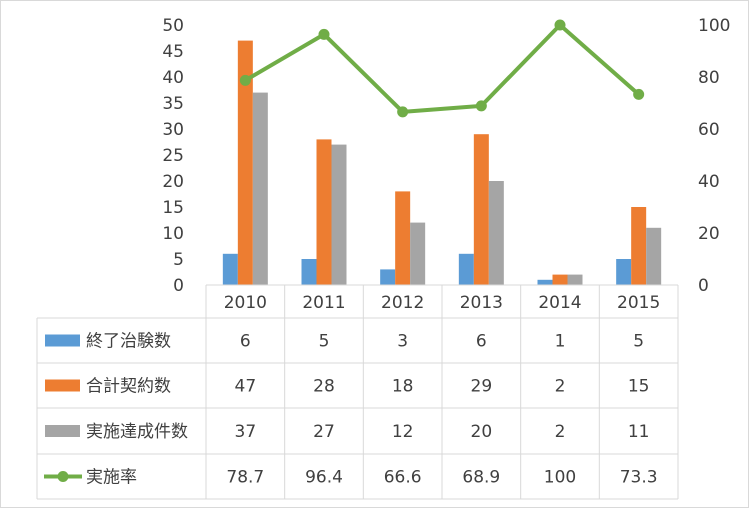 The height and width of the screenshot is (508, 749). What do you see at coordinates (324, 432) in the screenshot?
I see `data-label: 27` at bounding box center [324, 432].